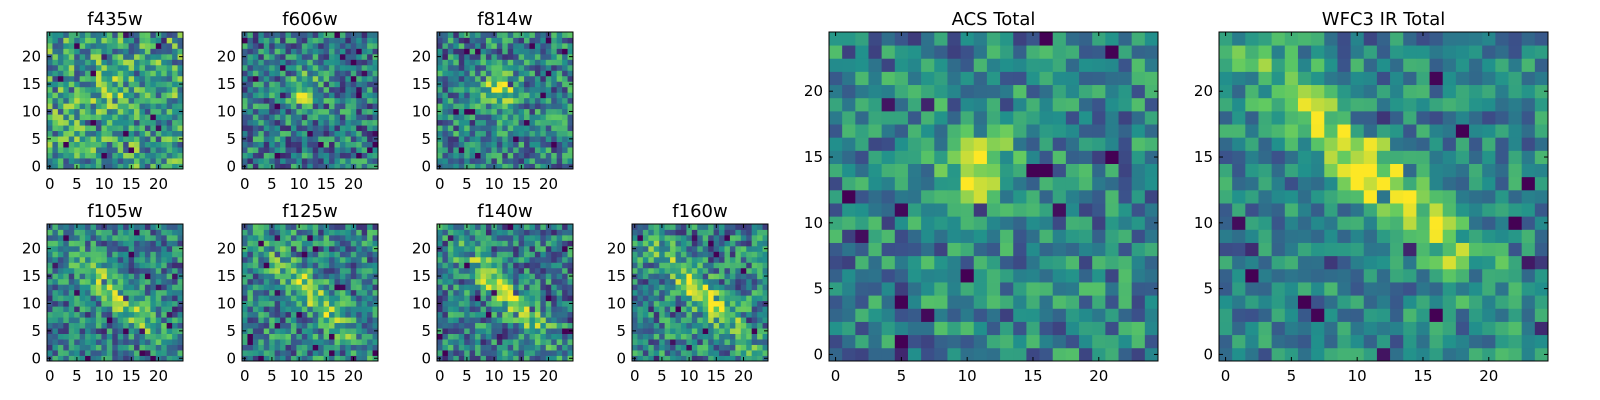  Describe the element at coordinates (309, 19) in the screenshot. I see `panel-title: f606w` at that location.